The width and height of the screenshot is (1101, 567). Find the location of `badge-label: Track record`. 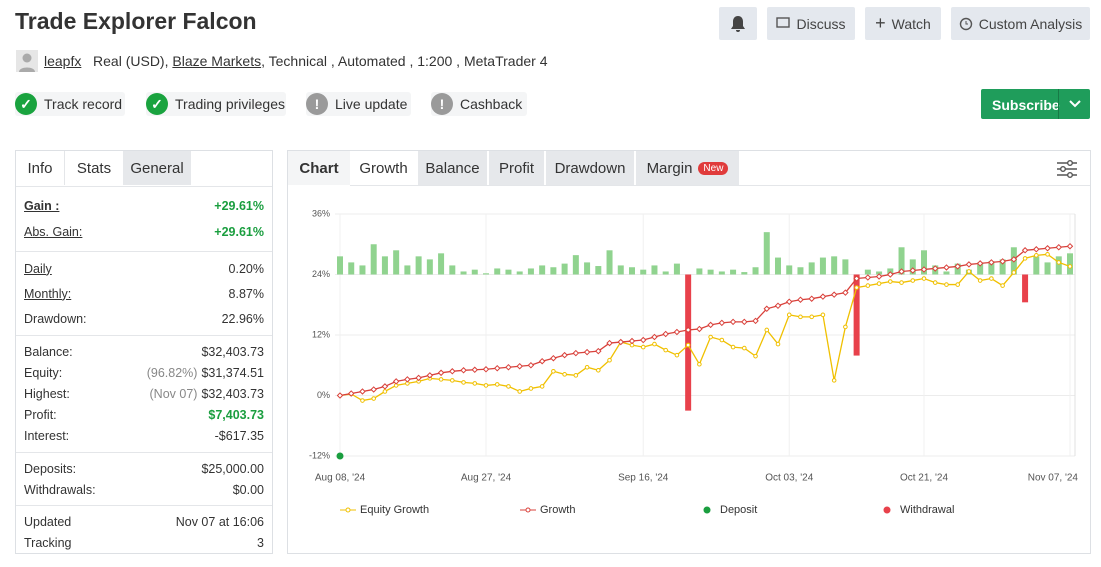

badge-label: Track record is located at coordinates (83, 104).